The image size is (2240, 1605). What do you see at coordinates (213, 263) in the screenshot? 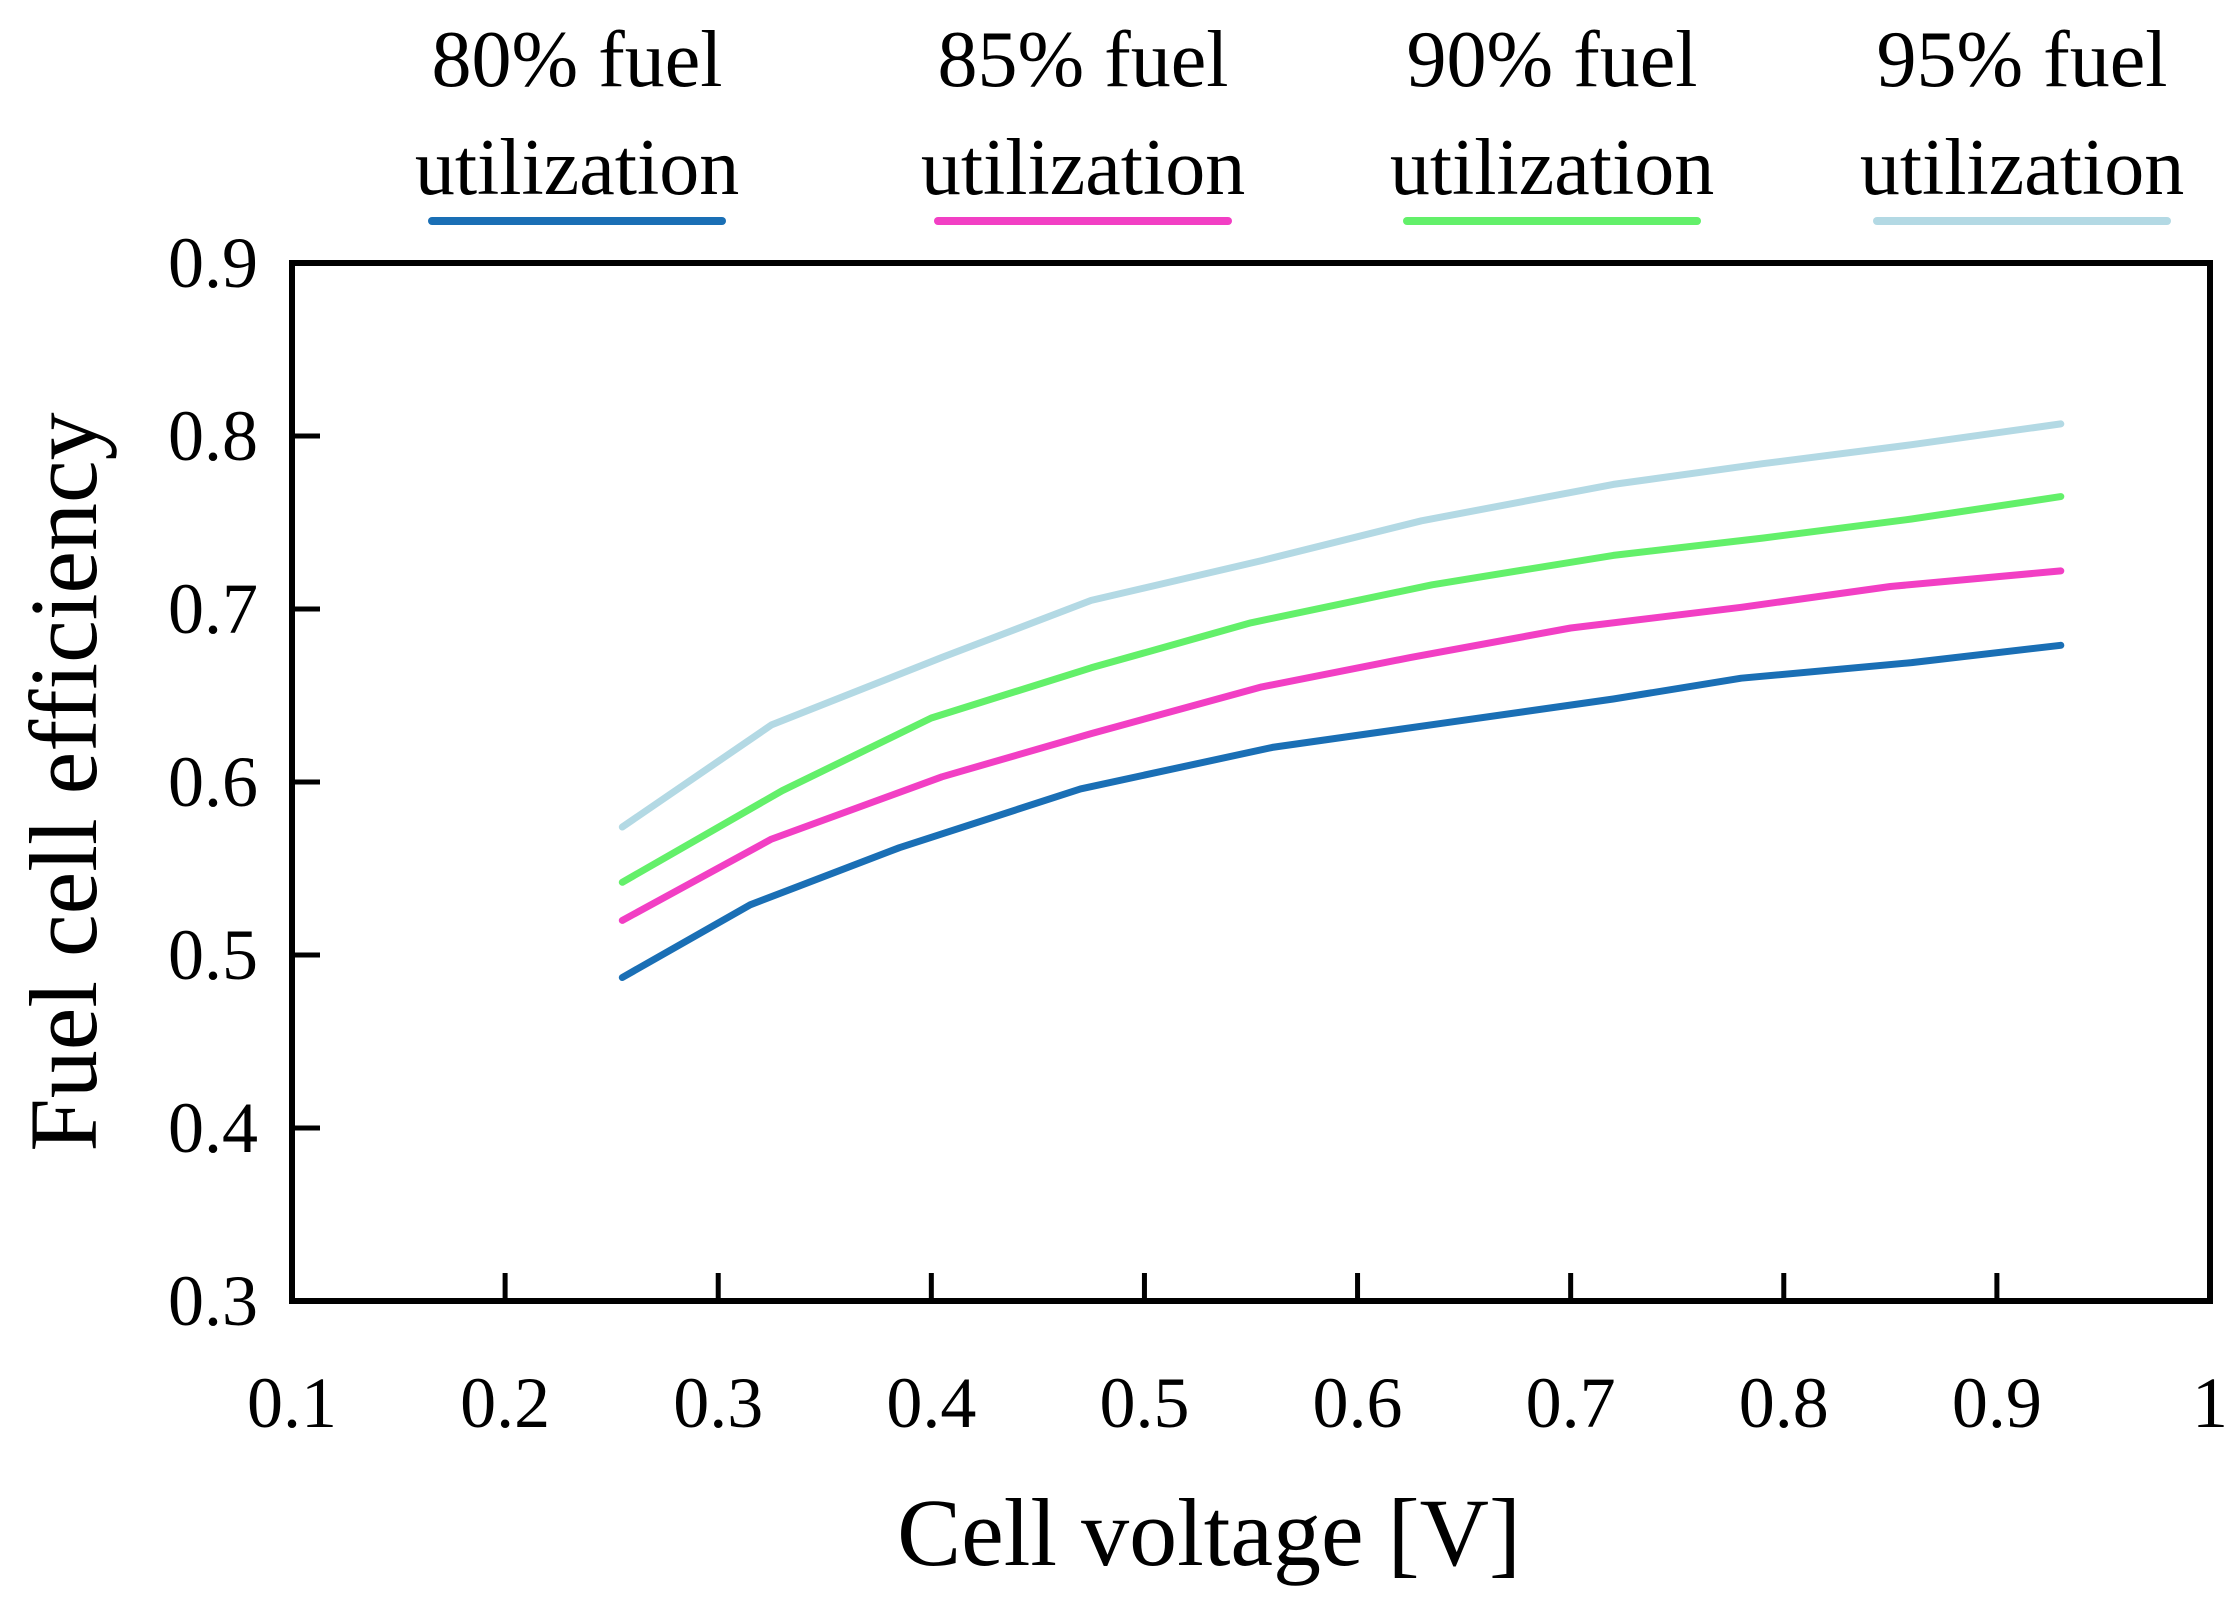
I see `y-tick-label: 0.9` at bounding box center [213, 263].